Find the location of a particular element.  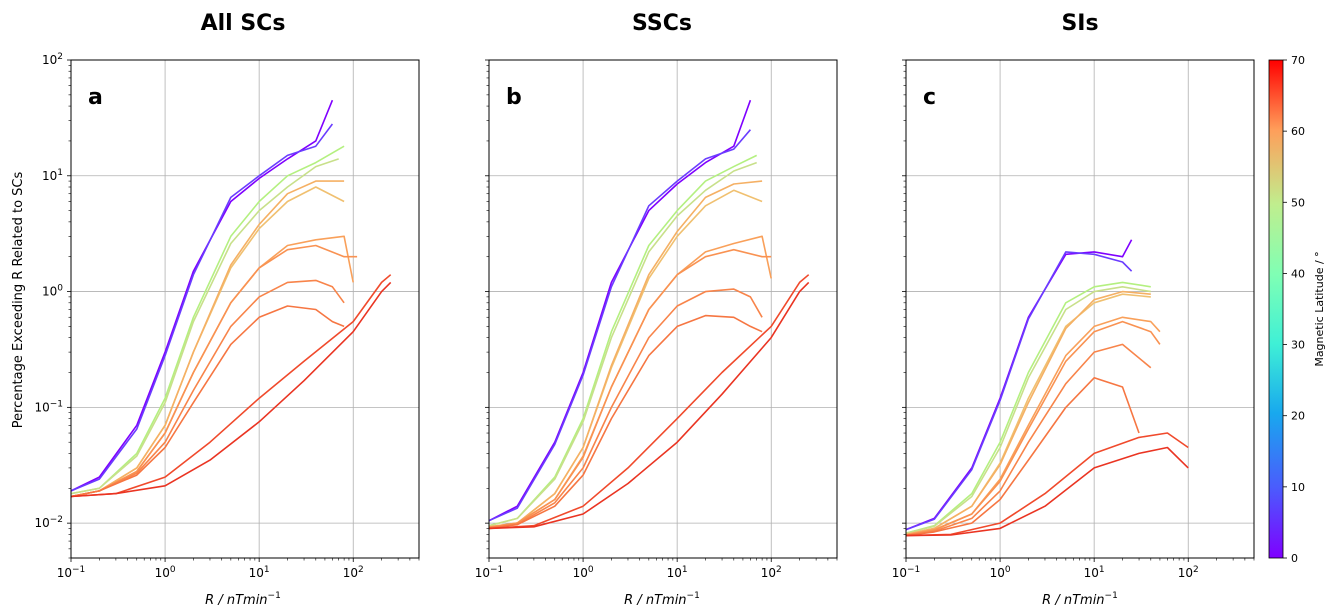

panel-title-all-scs: All SCs is located at coordinates (243, 23).